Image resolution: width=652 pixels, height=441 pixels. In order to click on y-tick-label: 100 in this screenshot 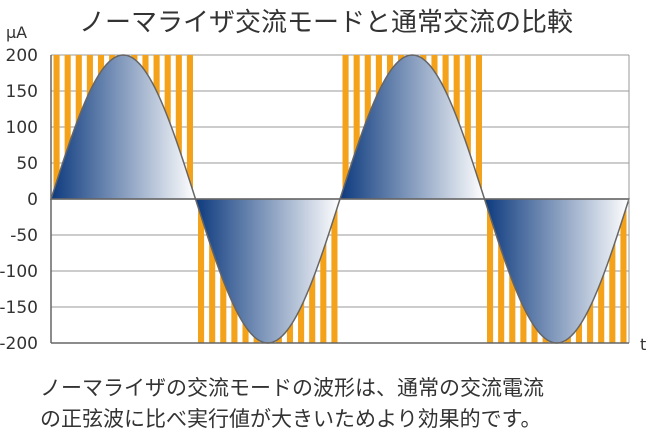, I will do `click(22, 128)`.